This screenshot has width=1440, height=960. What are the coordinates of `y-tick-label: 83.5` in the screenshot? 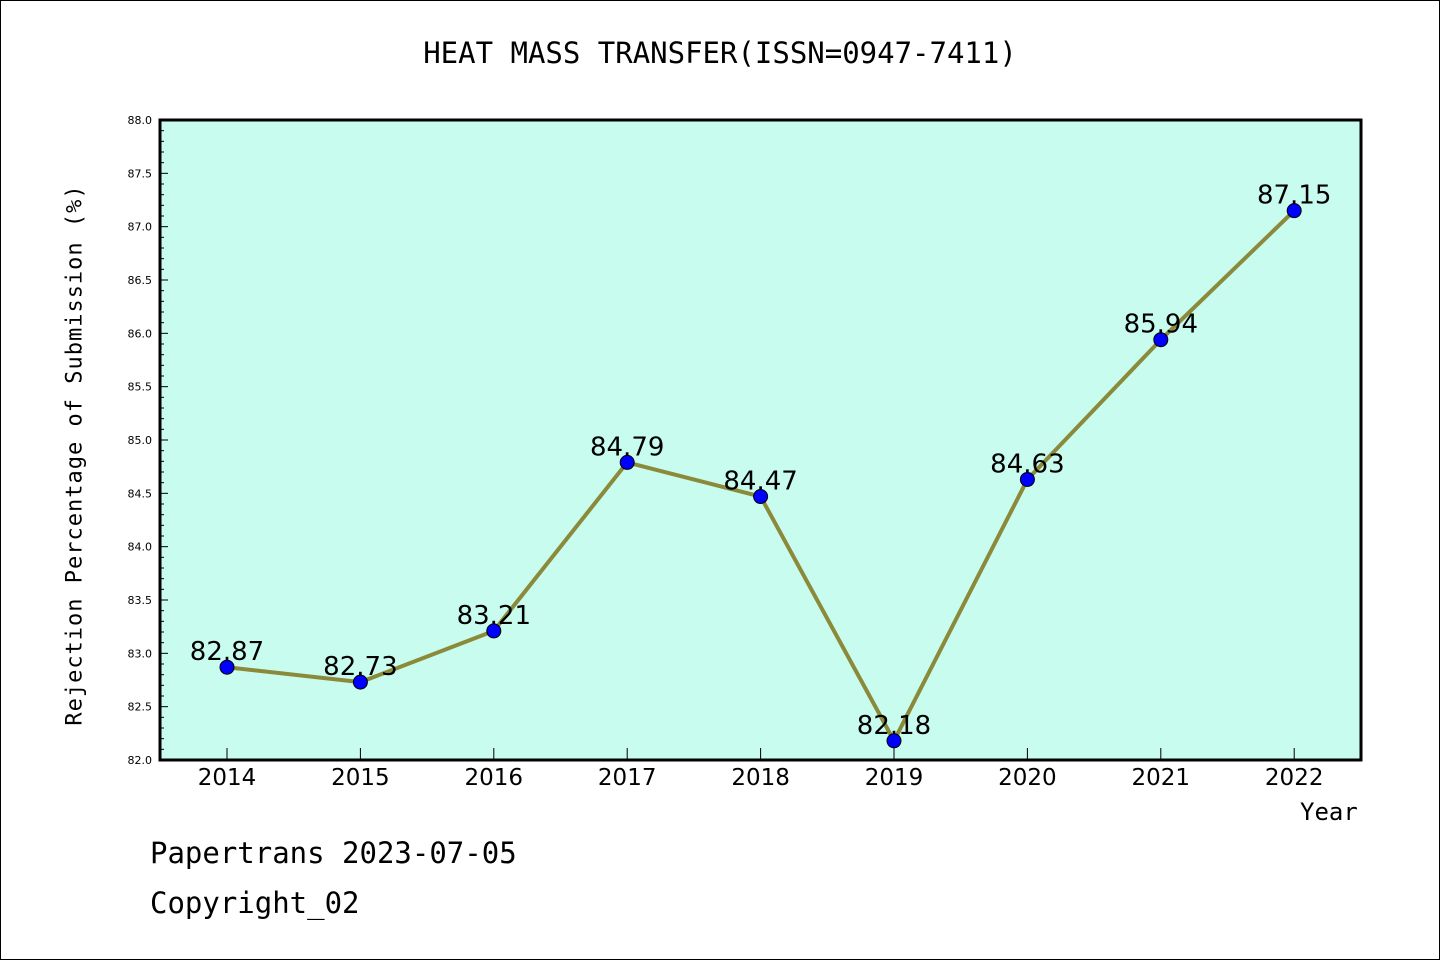 It's located at (140, 600).